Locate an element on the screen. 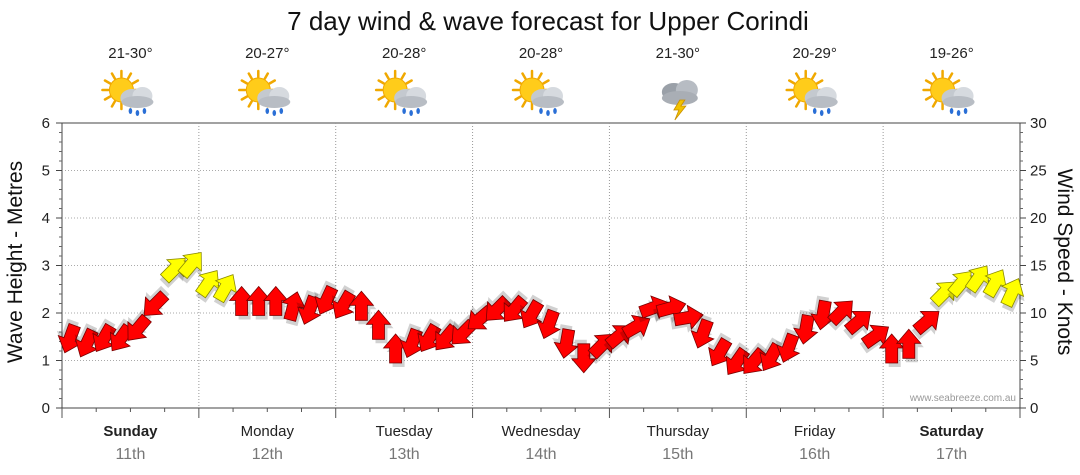 The height and width of the screenshot is (475, 1080). day-temperature-range: 20-29° is located at coordinates (815, 53).